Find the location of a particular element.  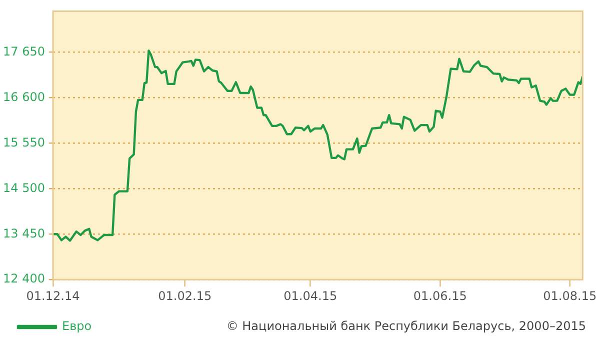

x-tick-label: 01.04.15 is located at coordinates (311, 295).